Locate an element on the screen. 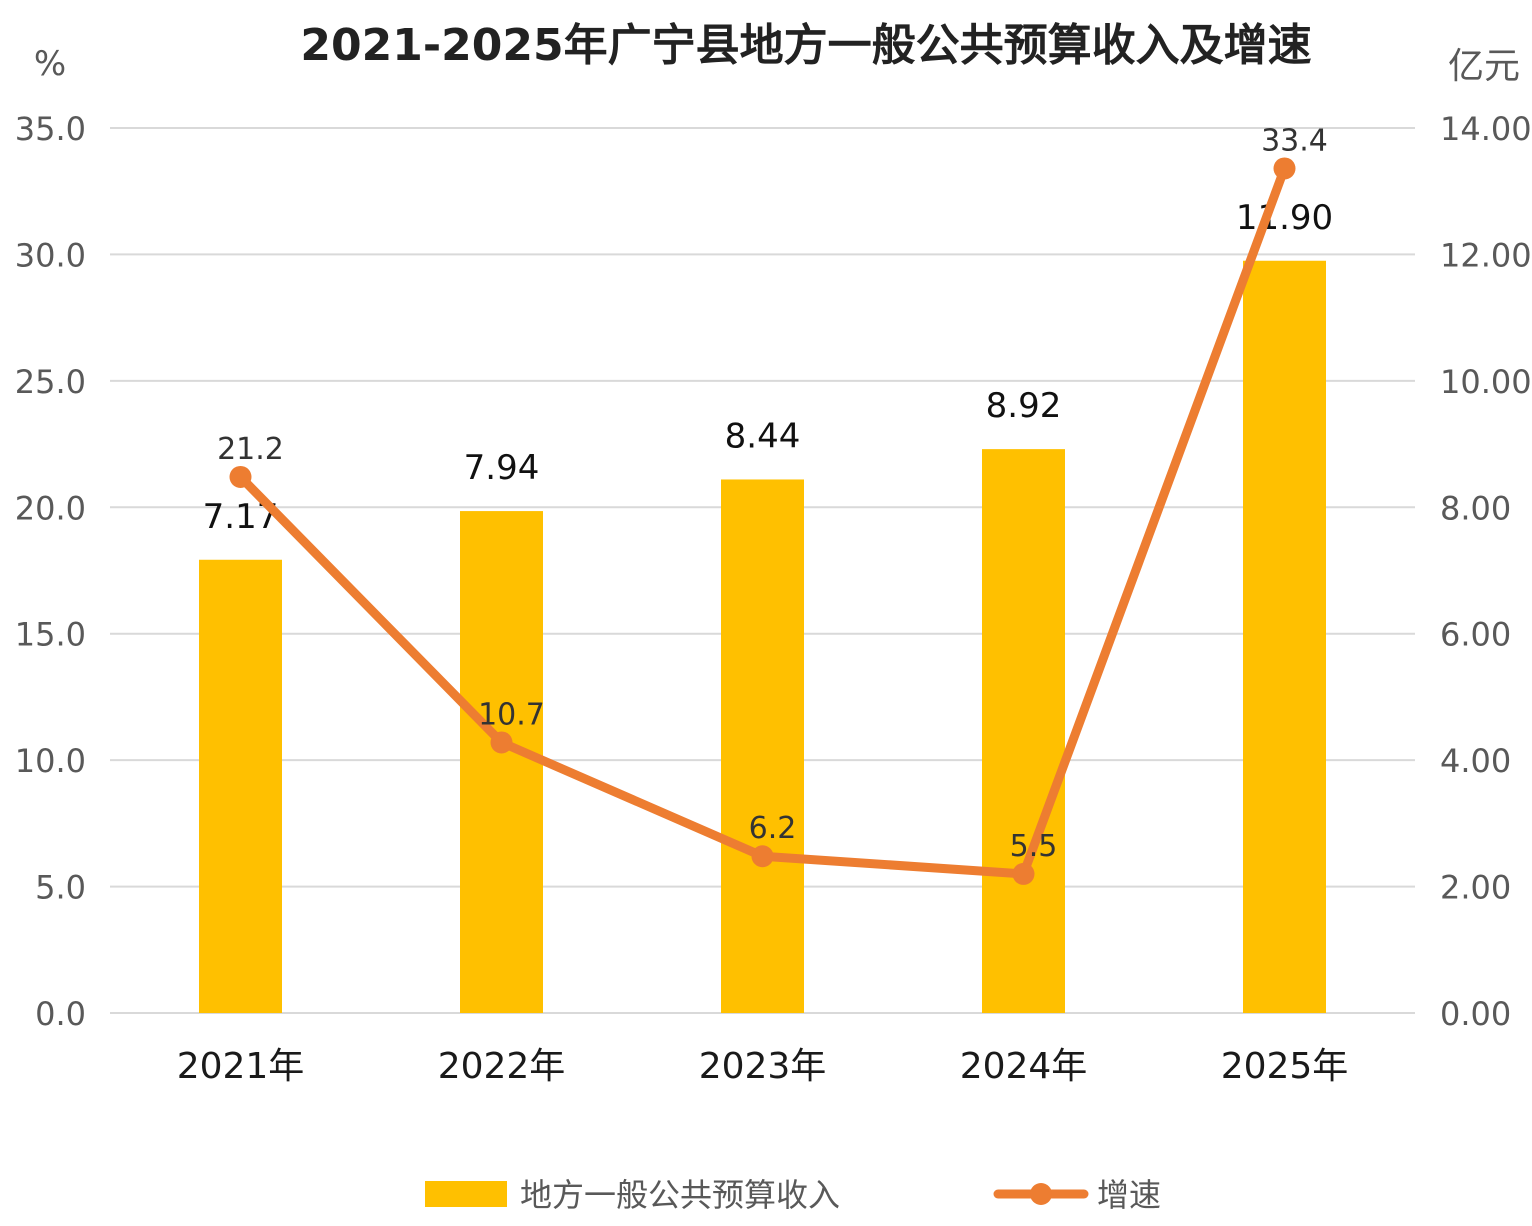 The image size is (1532, 1226). line-point-2023年 is located at coordinates (762, 856).